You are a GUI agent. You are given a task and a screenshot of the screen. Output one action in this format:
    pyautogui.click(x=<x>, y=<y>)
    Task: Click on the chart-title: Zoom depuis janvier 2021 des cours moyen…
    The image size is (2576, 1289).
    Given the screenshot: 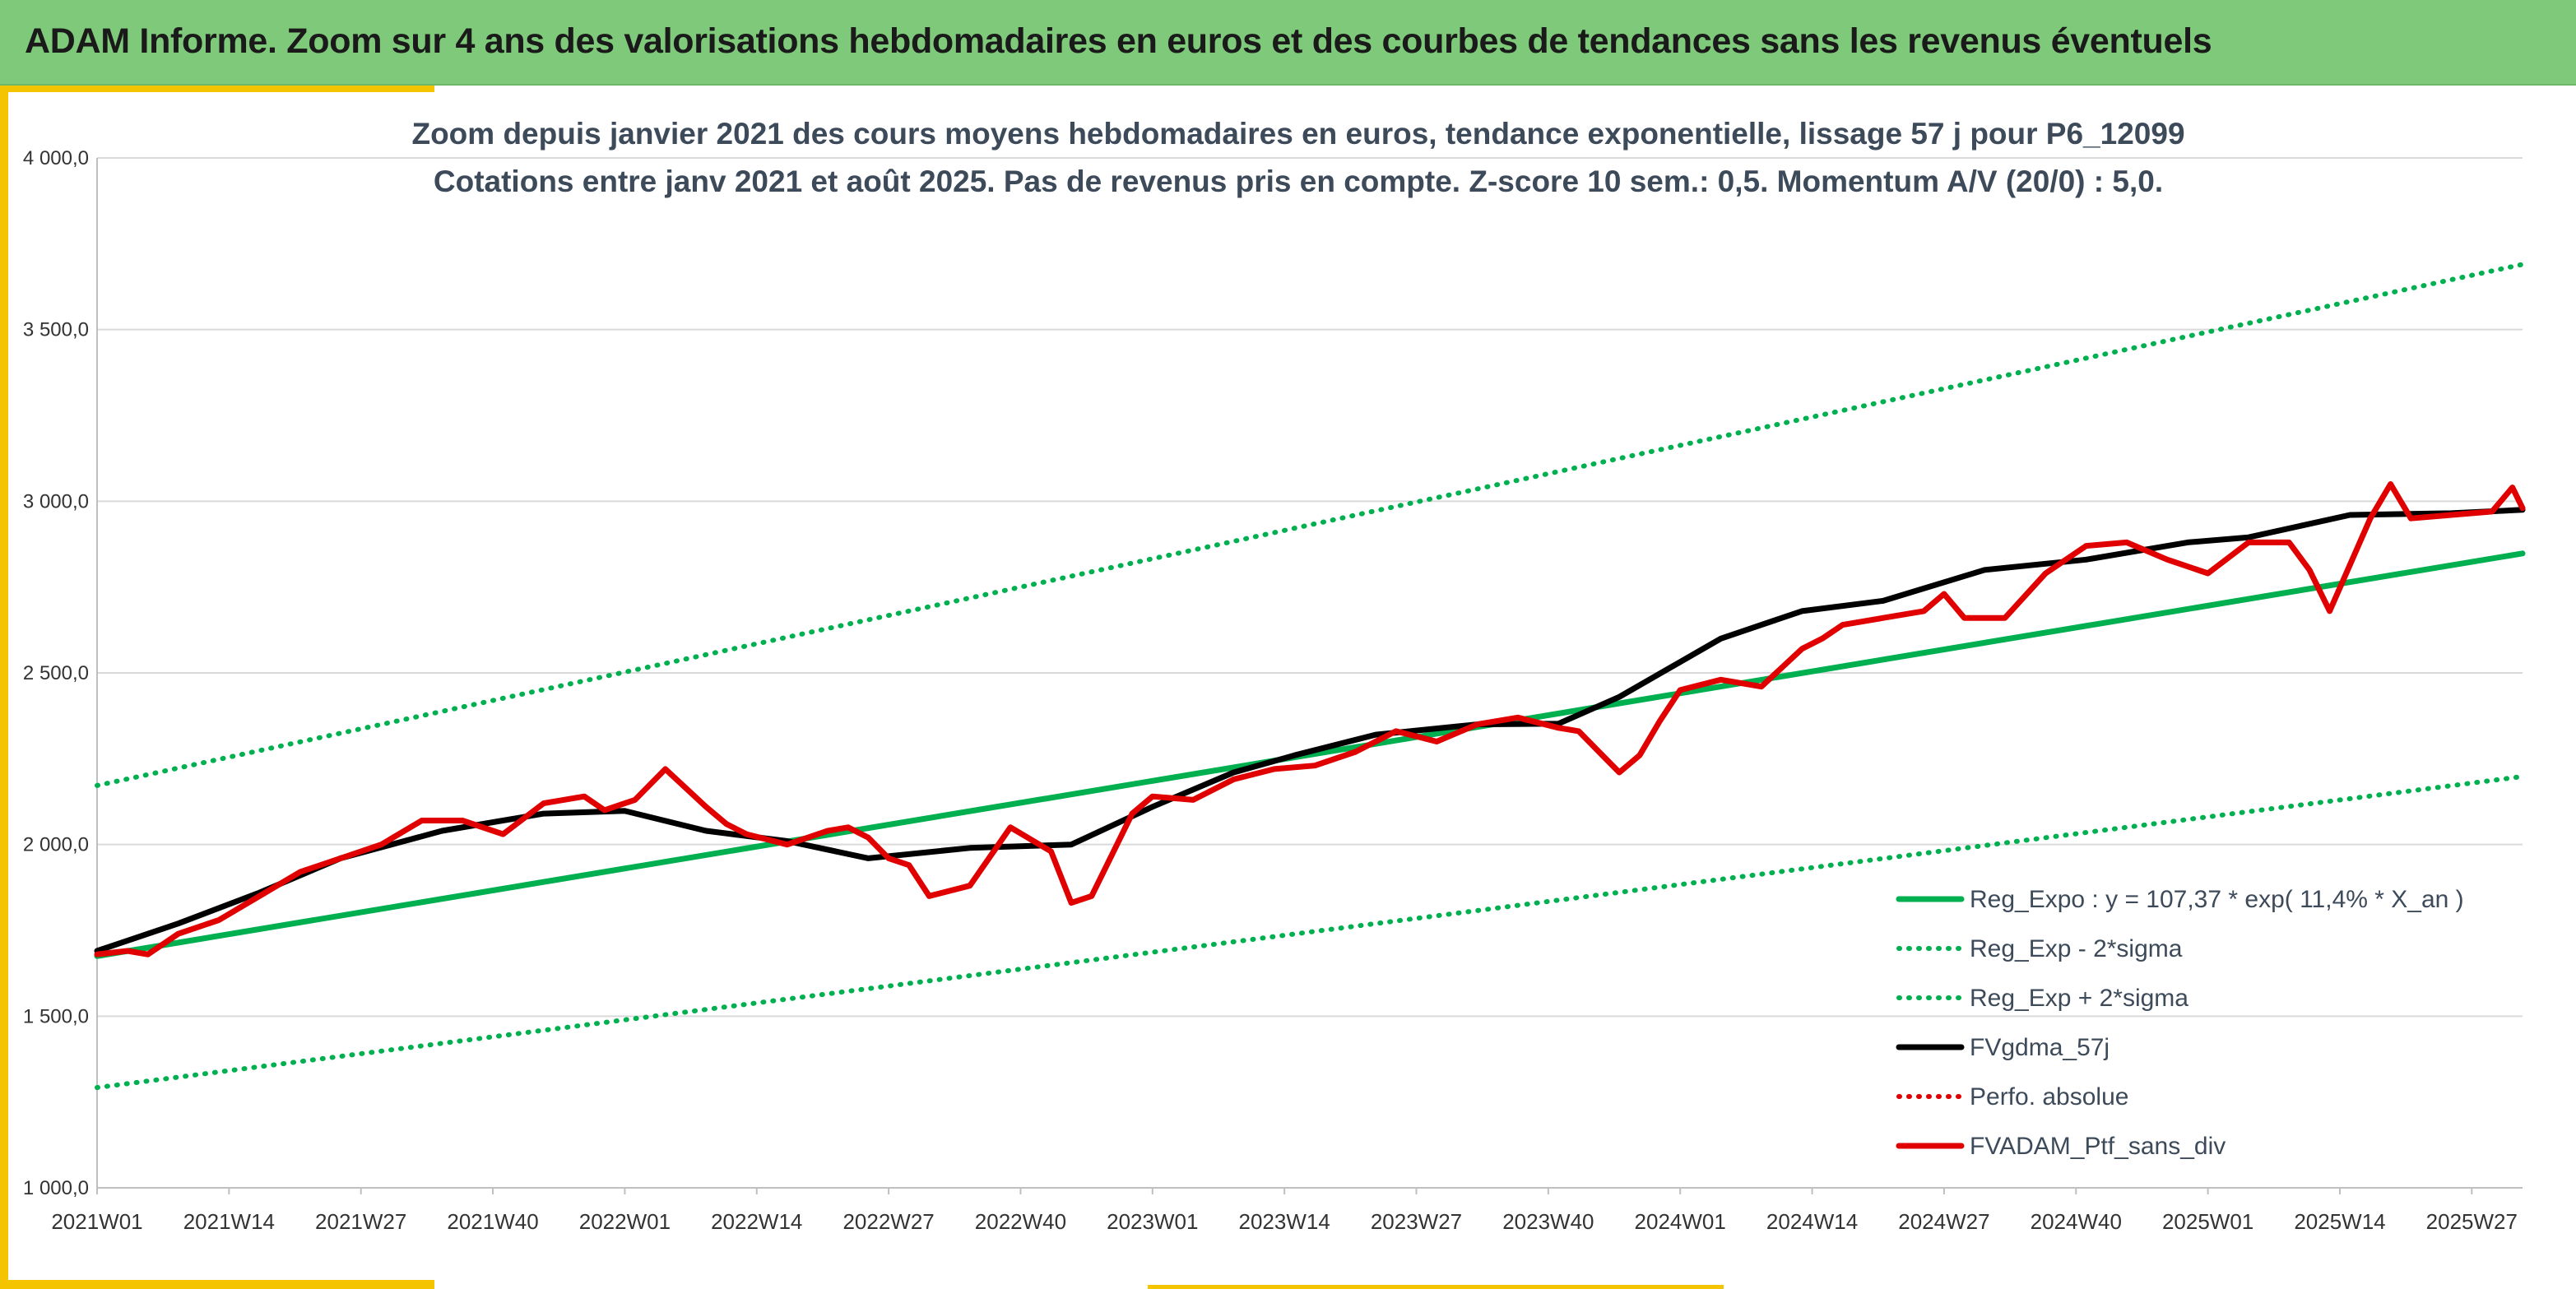 What is the action you would take?
    pyautogui.click(x=1297, y=157)
    